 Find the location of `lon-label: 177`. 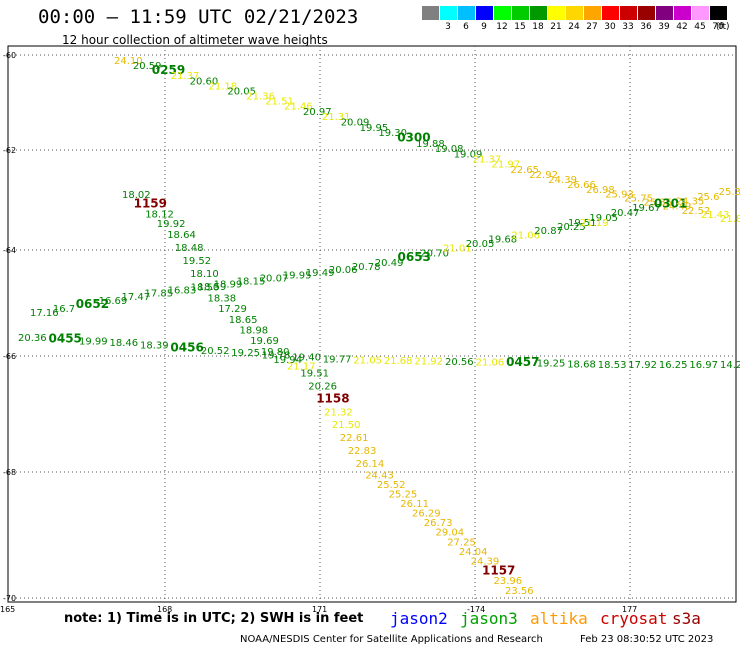

lon-label: 177 is located at coordinates (629, 609).